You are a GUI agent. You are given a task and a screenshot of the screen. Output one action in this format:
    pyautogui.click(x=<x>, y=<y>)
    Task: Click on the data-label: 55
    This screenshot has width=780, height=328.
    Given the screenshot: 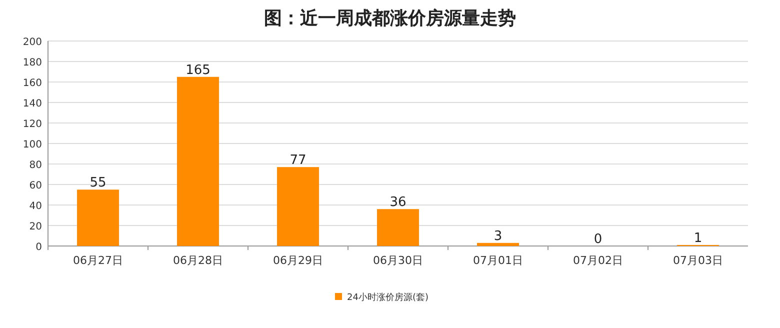 What is the action you would take?
    pyautogui.click(x=98, y=183)
    